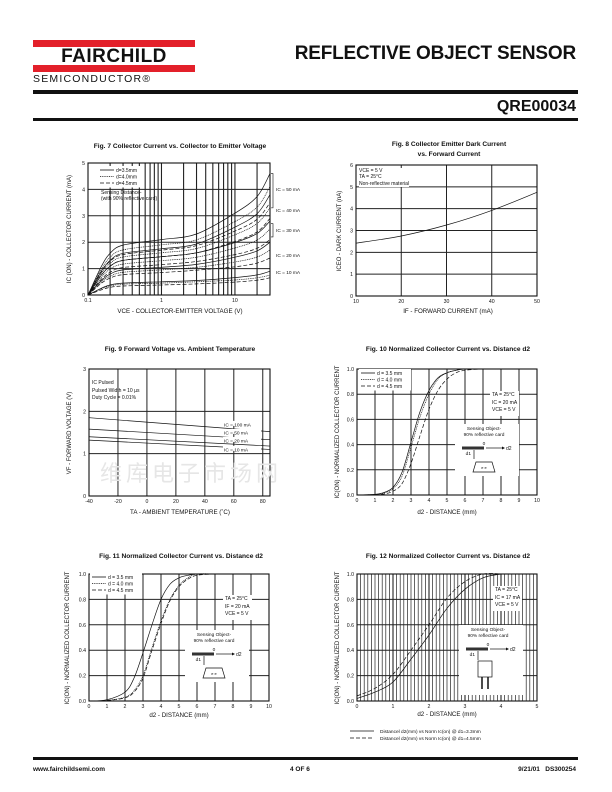  What do you see at coordinates (305, 758) in the screenshot?
I see `footer-rule` at bounding box center [305, 758].